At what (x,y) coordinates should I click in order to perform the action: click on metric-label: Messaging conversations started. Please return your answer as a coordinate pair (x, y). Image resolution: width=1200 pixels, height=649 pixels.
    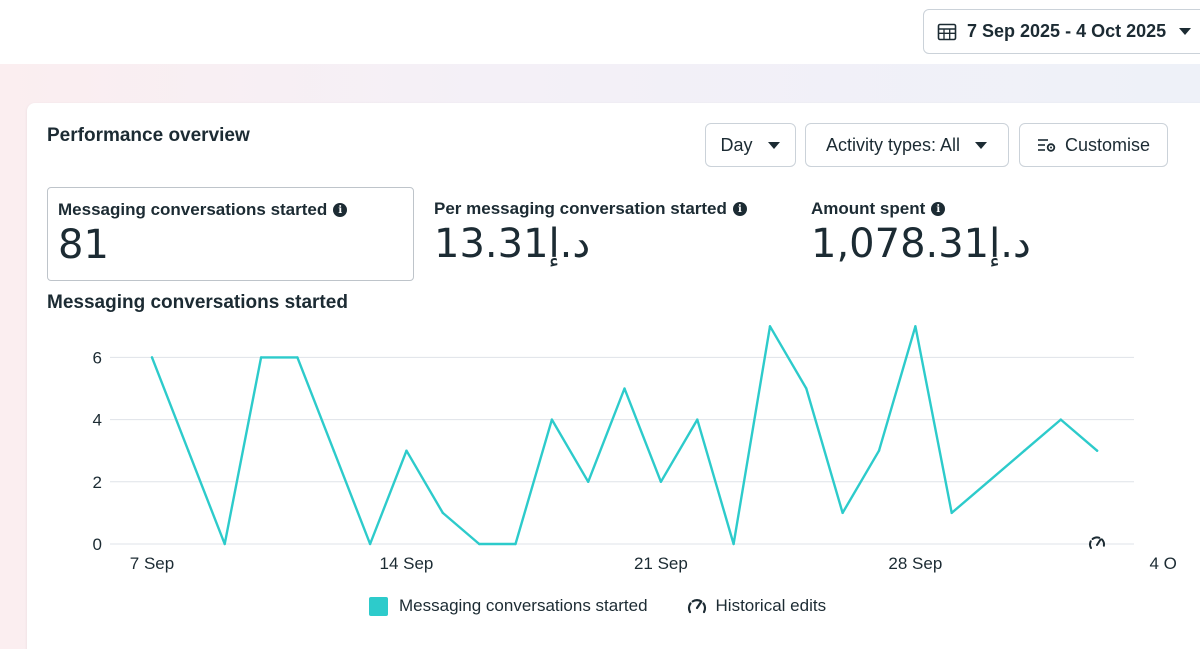
    Looking at the image, I should click on (193, 209).